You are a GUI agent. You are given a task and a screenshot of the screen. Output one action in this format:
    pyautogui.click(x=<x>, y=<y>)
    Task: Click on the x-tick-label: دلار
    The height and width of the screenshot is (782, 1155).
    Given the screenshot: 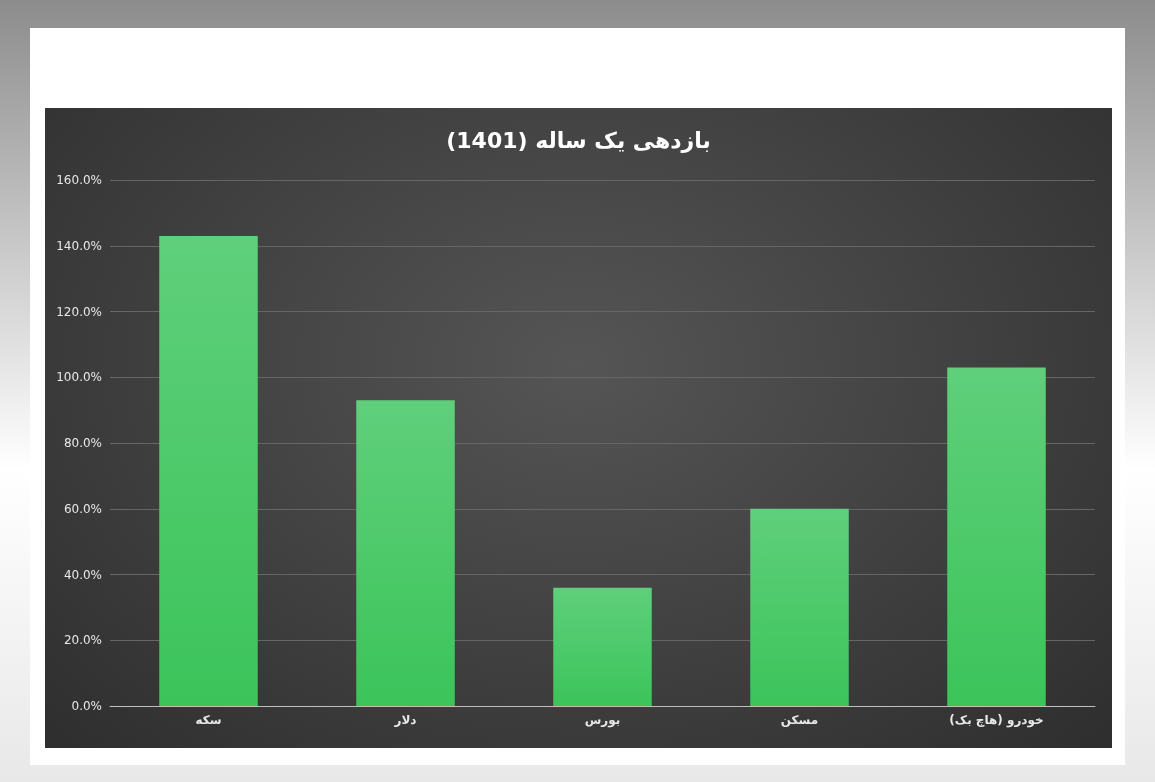 What is the action you would take?
    pyautogui.click(x=405, y=720)
    